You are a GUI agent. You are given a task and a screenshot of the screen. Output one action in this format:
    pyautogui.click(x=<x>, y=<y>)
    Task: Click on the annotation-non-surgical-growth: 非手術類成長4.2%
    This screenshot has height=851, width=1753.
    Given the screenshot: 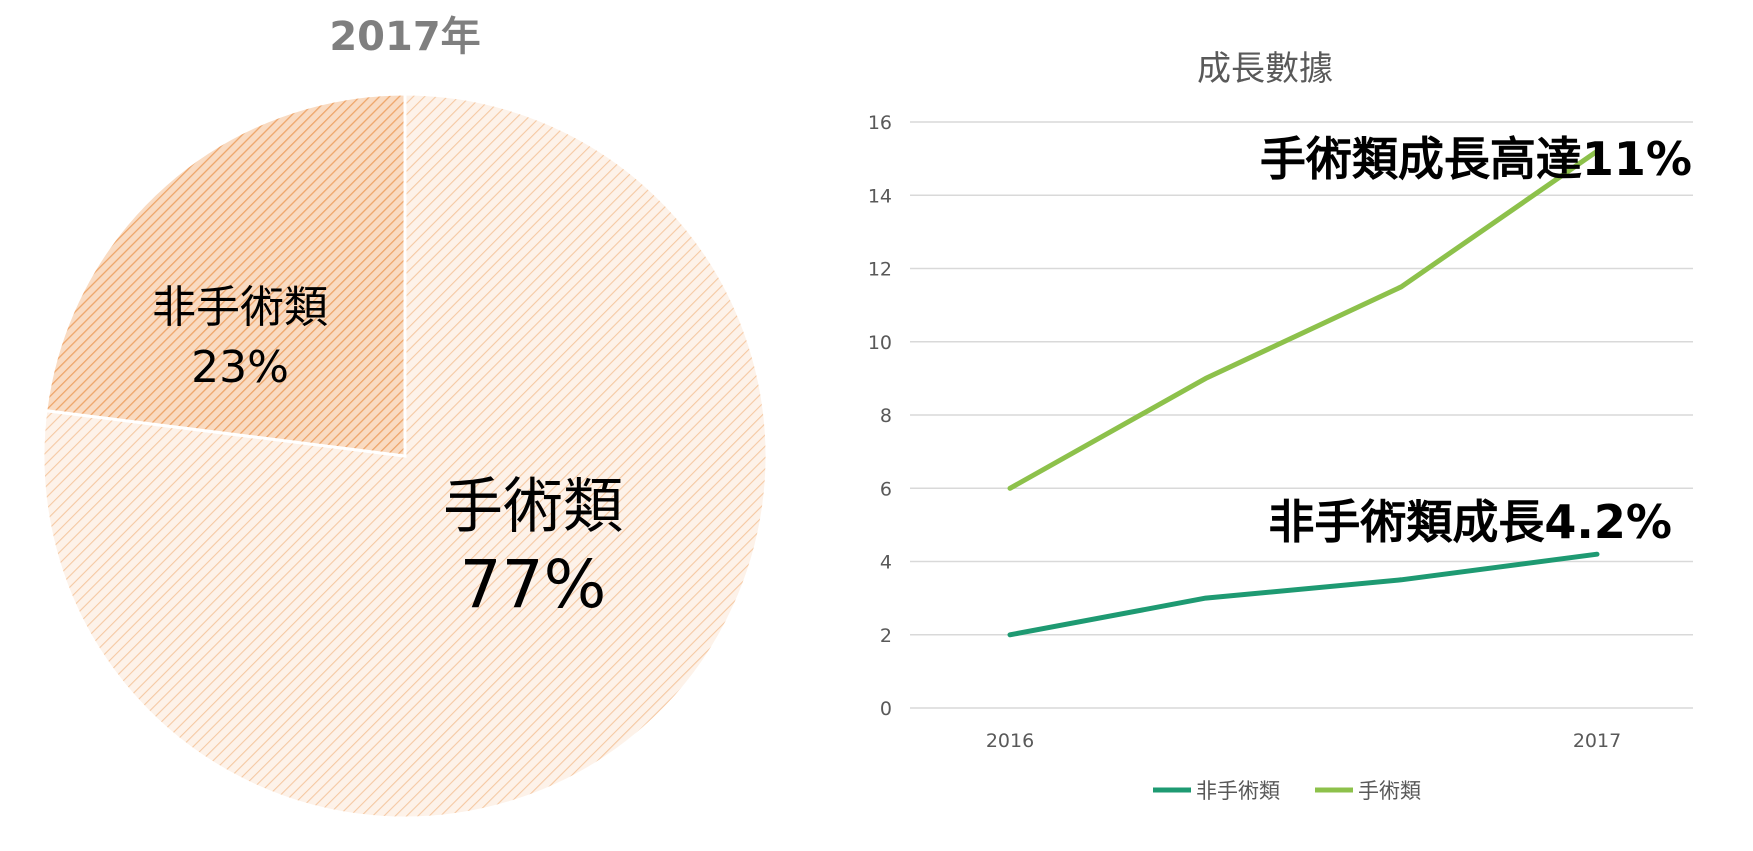 What is the action you would take?
    pyautogui.click(x=1470, y=522)
    